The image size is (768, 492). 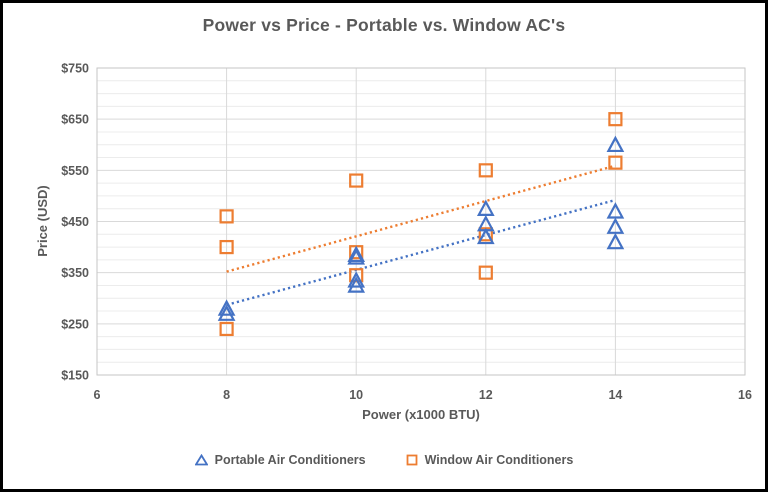 I want to click on y-tick-label: $150, so click(x=75, y=376).